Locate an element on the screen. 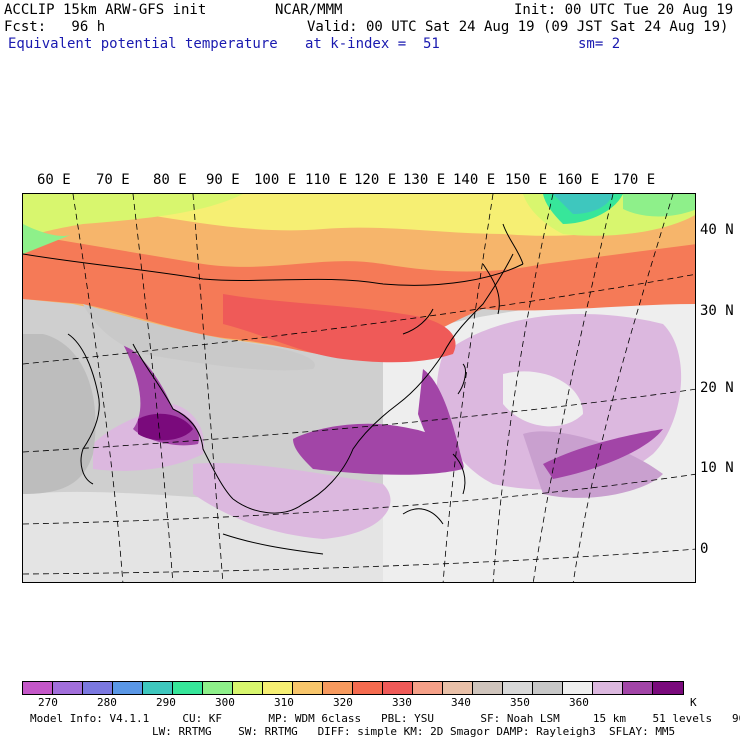 The height and width of the screenshot is (740, 740). legend-tick-label: 350 is located at coordinates (520, 702).